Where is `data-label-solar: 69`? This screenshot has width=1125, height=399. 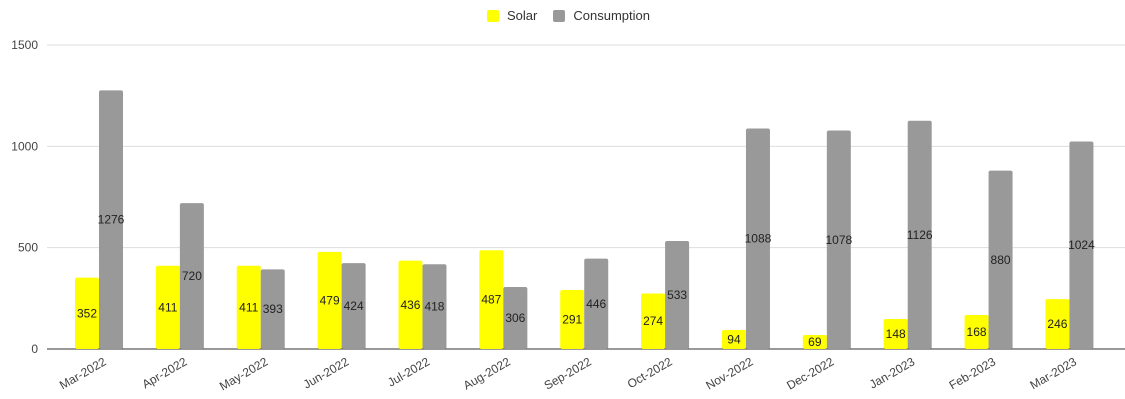 data-label-solar: 69 is located at coordinates (815, 342).